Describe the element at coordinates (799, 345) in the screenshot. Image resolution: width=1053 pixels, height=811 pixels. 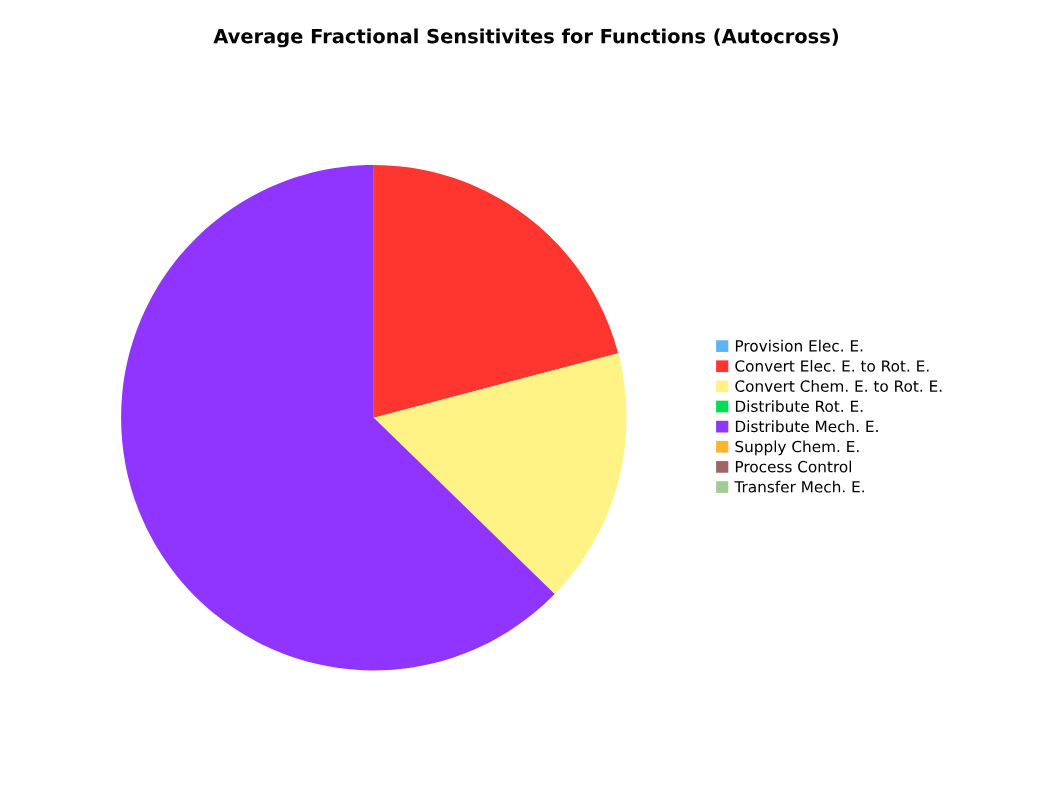
I see `legend-label: Provision Elec. E.` at that location.